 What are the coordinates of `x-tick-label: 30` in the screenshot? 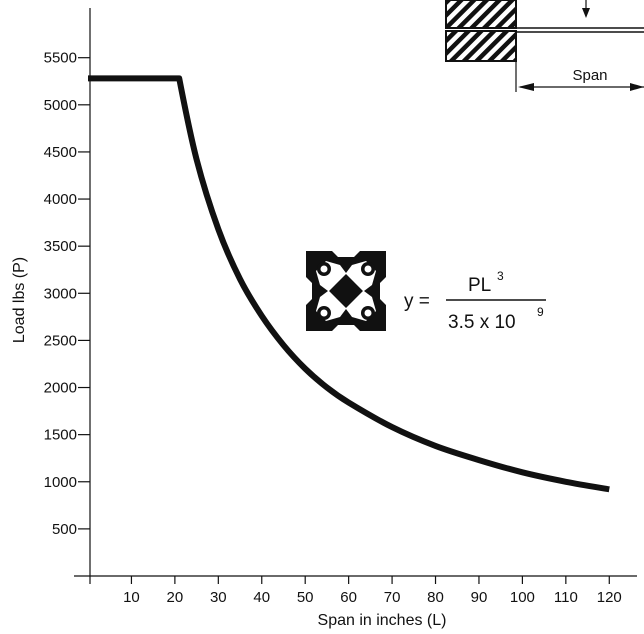 It's located at (218, 597).